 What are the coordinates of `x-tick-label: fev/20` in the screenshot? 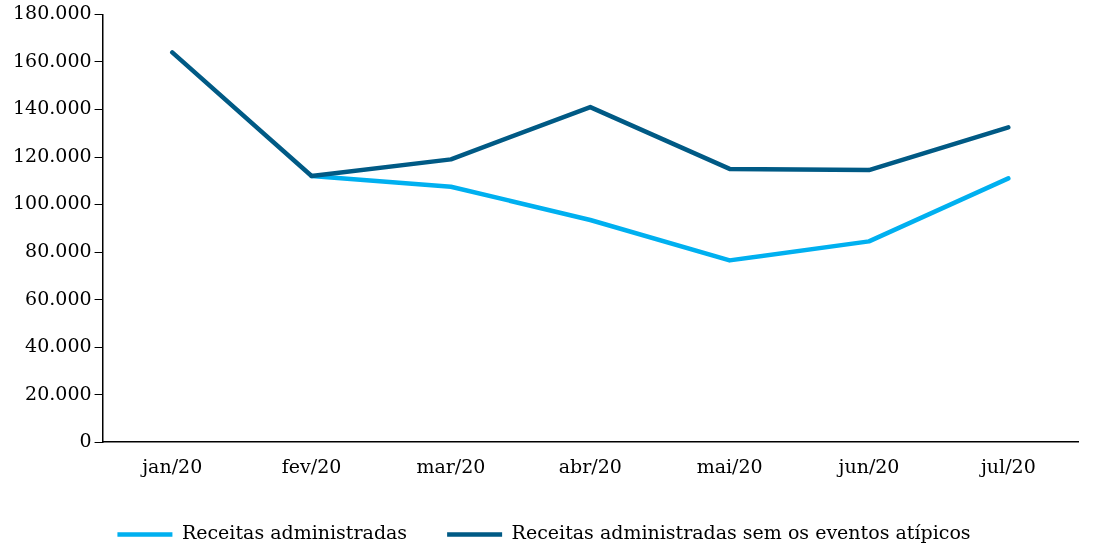 It's located at (311, 465).